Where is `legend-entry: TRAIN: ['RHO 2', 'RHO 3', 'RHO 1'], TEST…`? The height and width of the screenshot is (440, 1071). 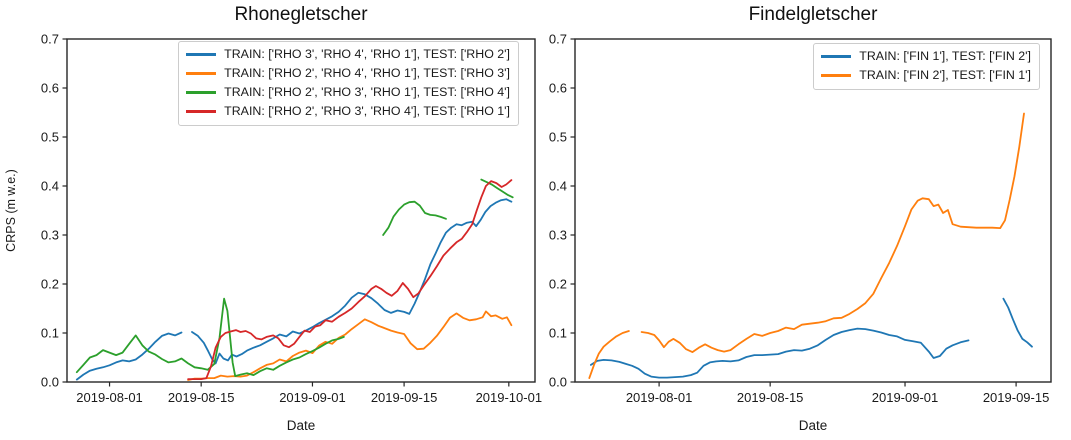 legend-entry: TRAIN: ['RHO 2', 'RHO 3', 'RHO 1'], TEST… is located at coordinates (348, 92).